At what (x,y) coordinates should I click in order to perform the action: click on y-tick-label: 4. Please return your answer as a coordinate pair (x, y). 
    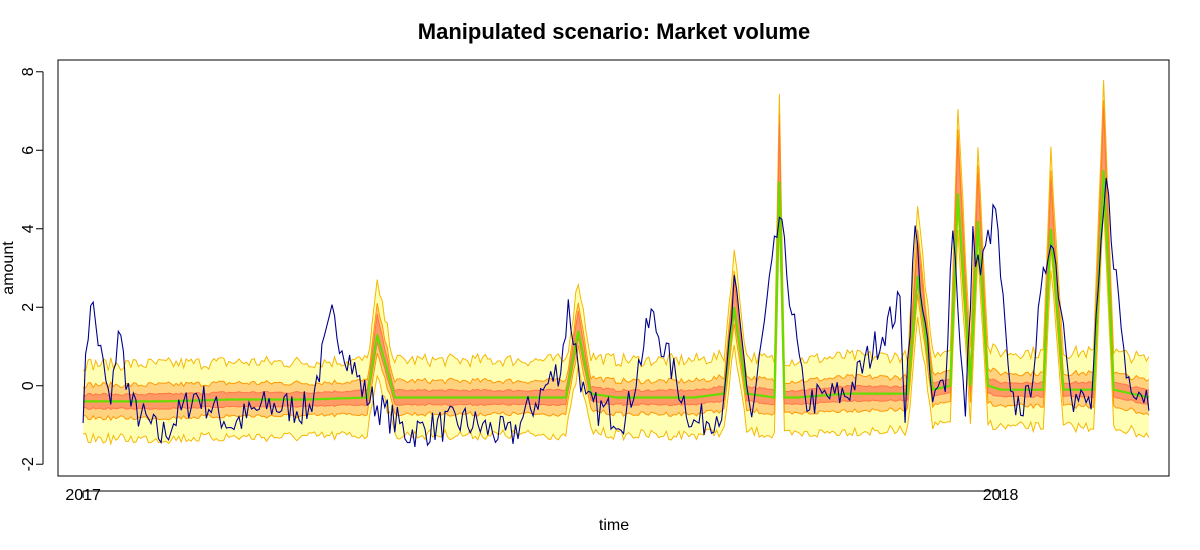
    Looking at the image, I should click on (28, 228).